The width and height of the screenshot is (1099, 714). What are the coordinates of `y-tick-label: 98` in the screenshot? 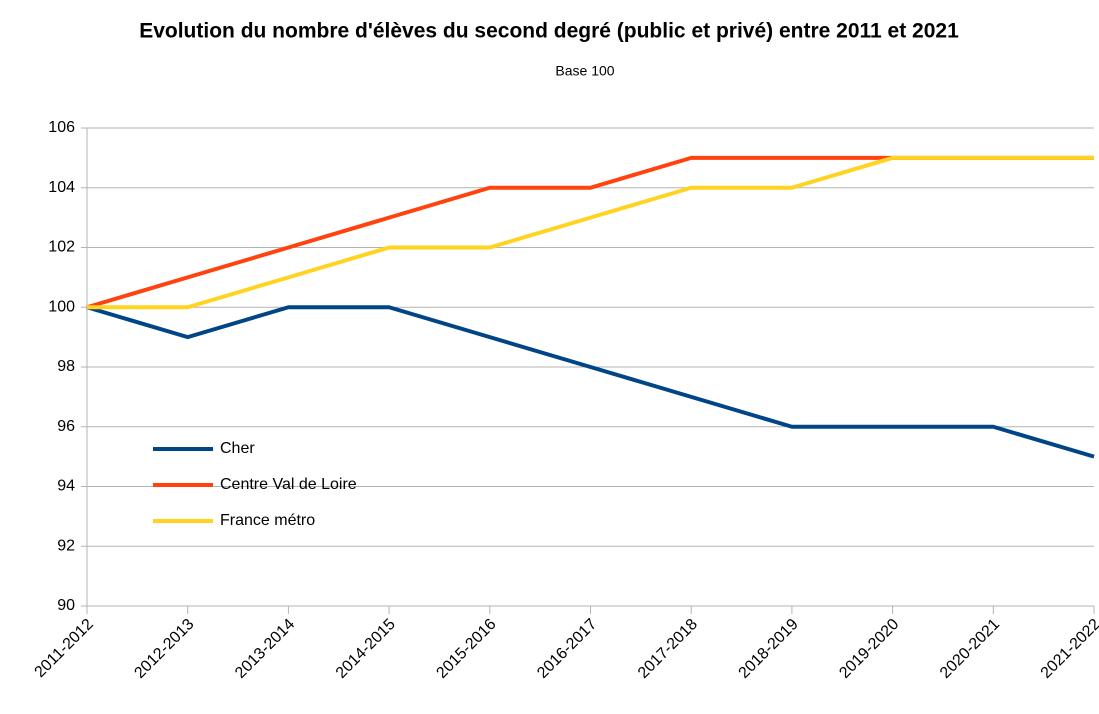 It's located at (66, 366).